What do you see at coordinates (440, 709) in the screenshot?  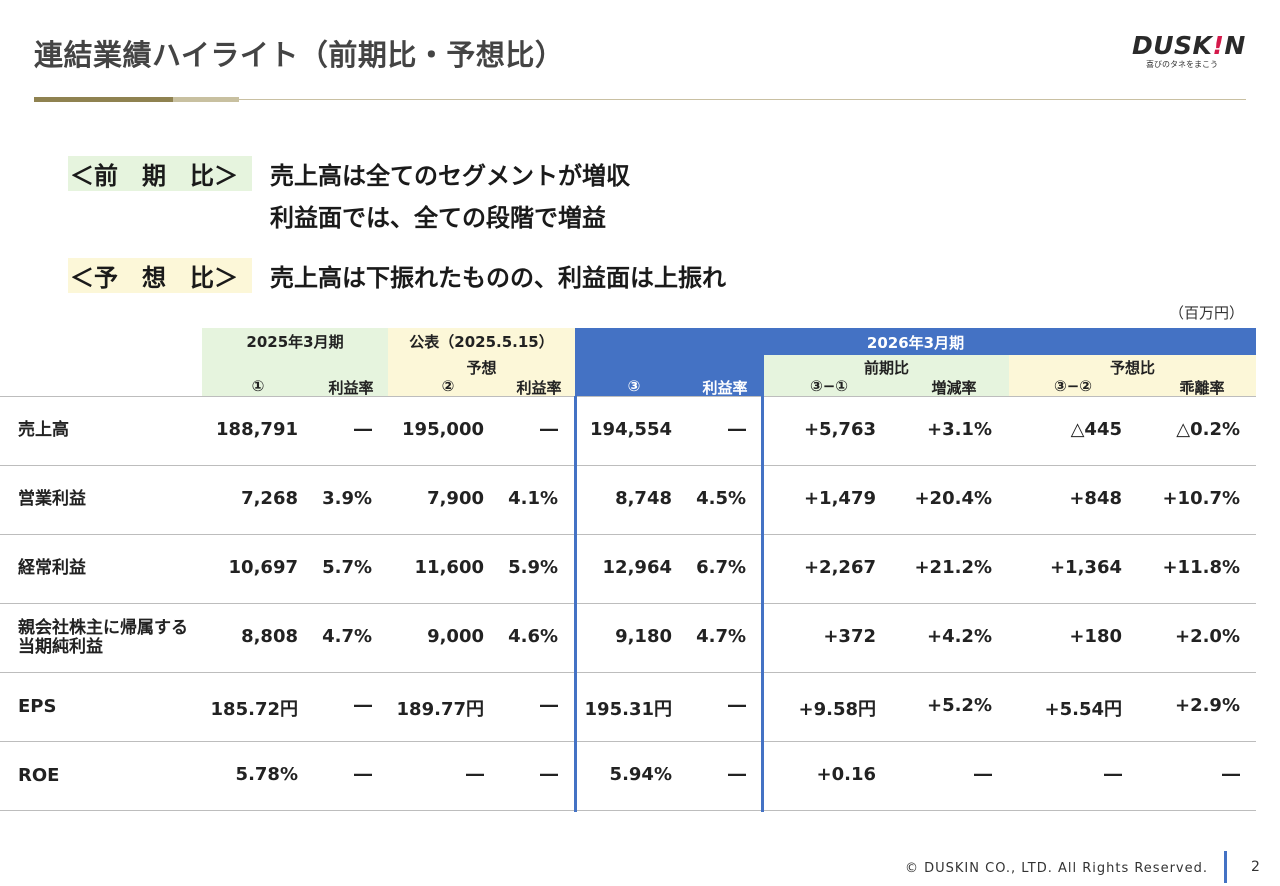 I see `table-cell: 189.77円` at bounding box center [440, 709].